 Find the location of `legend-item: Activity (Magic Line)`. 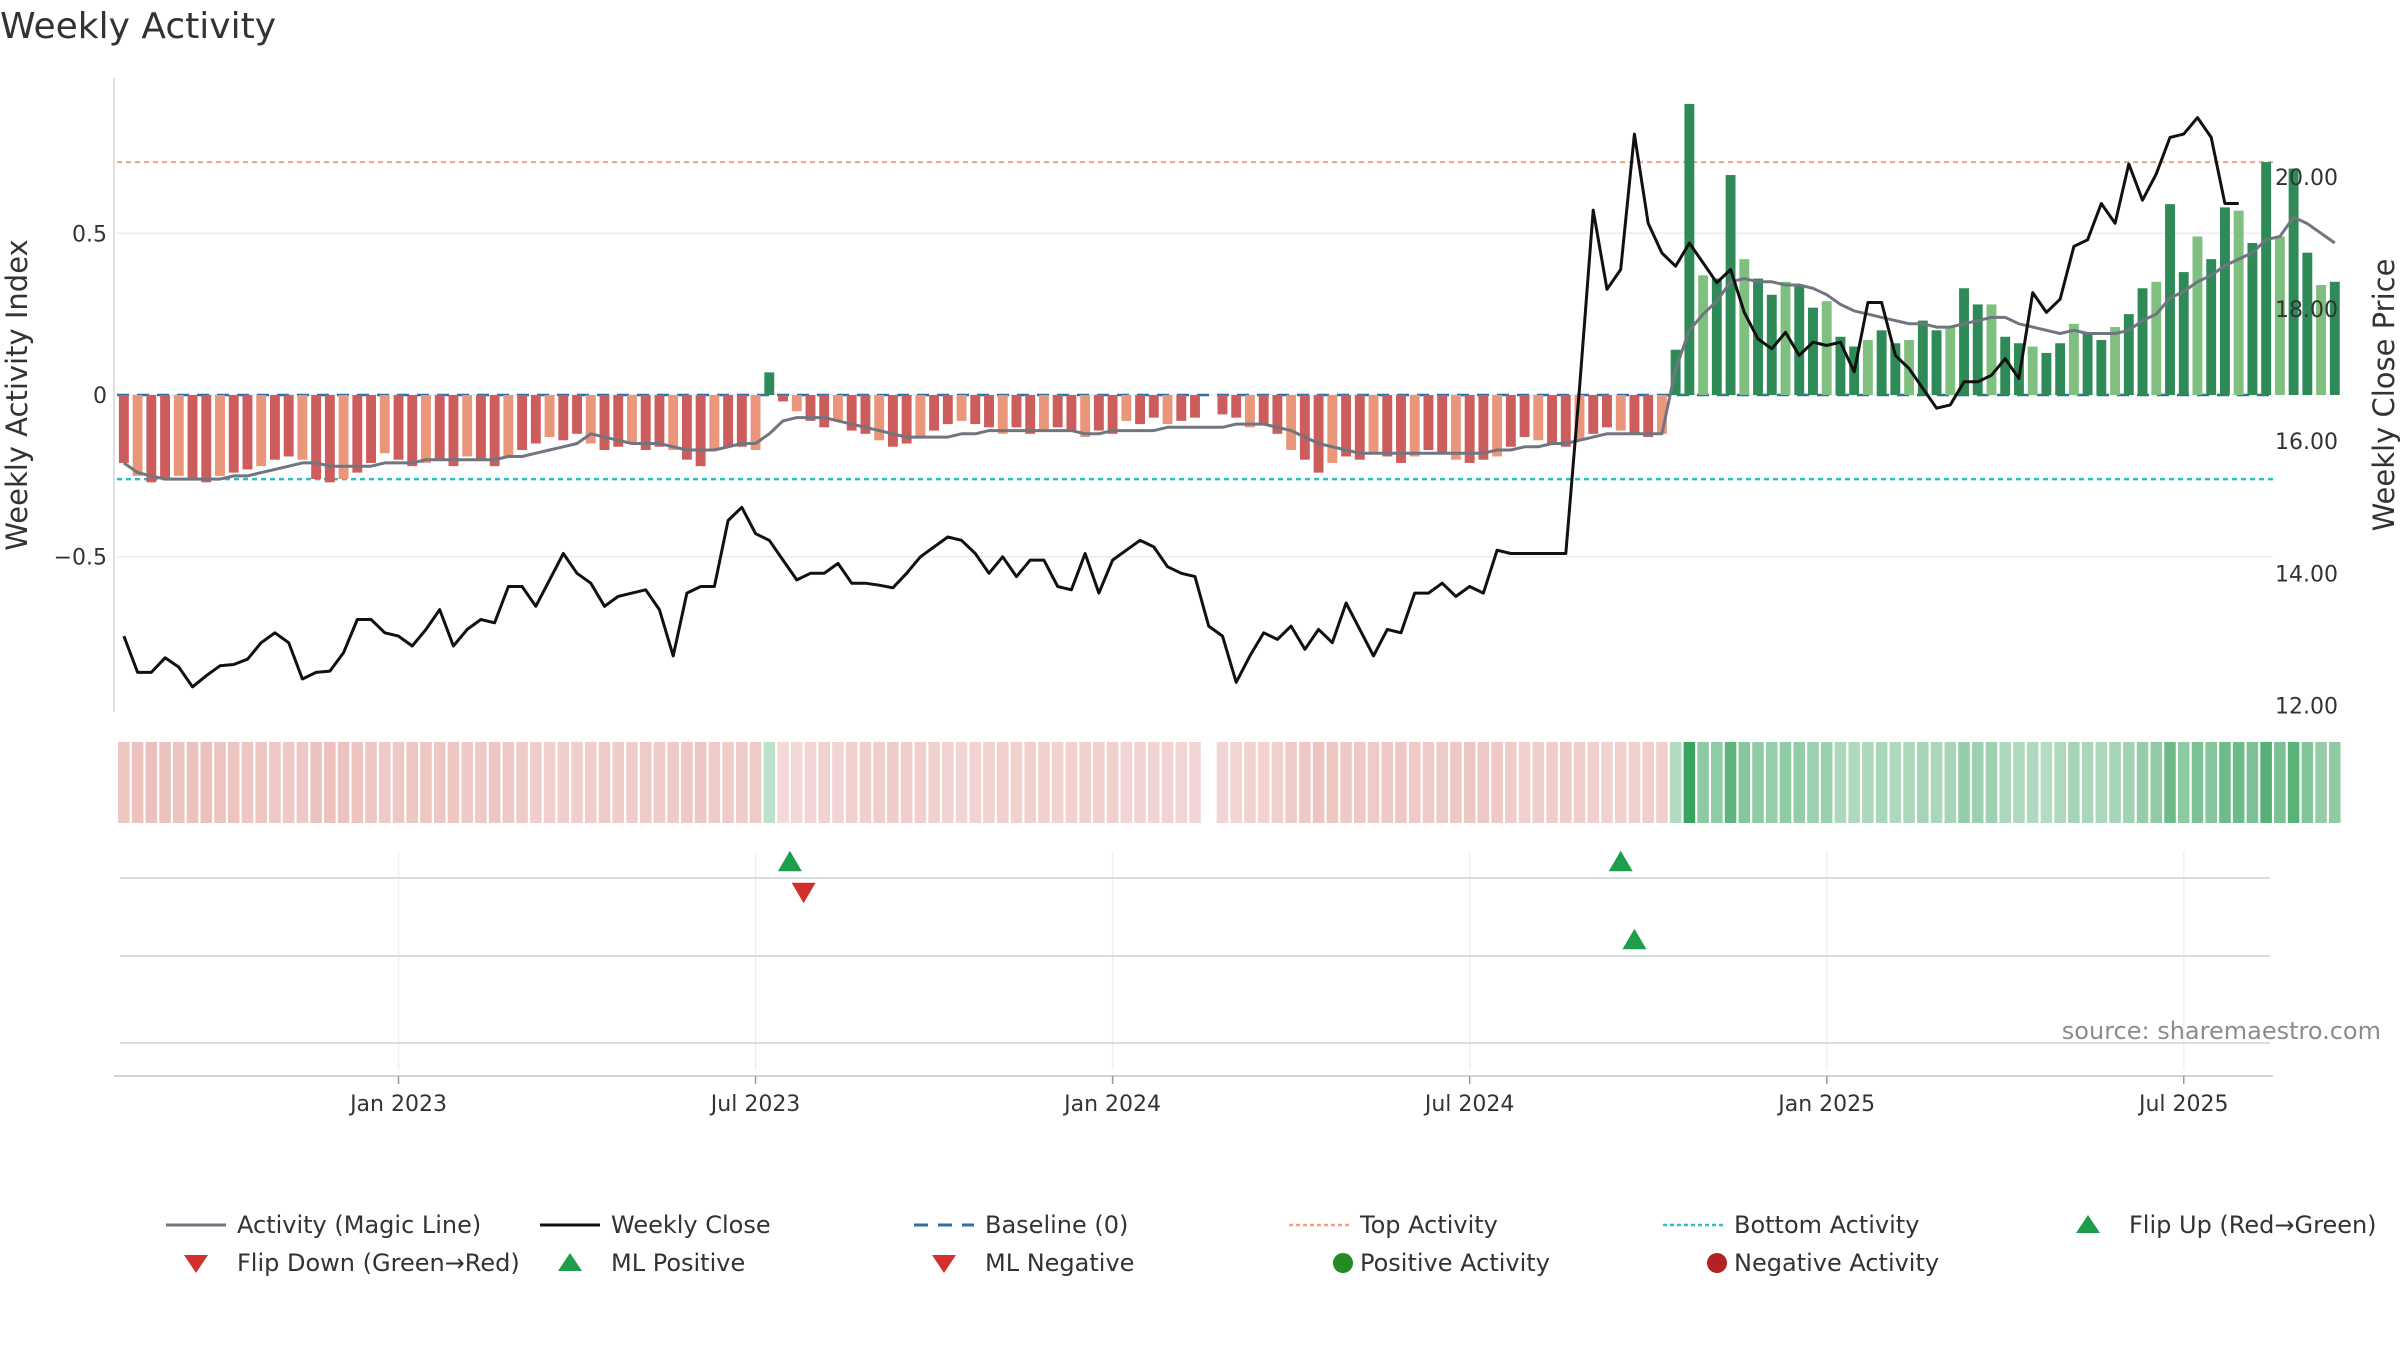

legend-item: Activity (Magic Line) is located at coordinates (323, 1225).